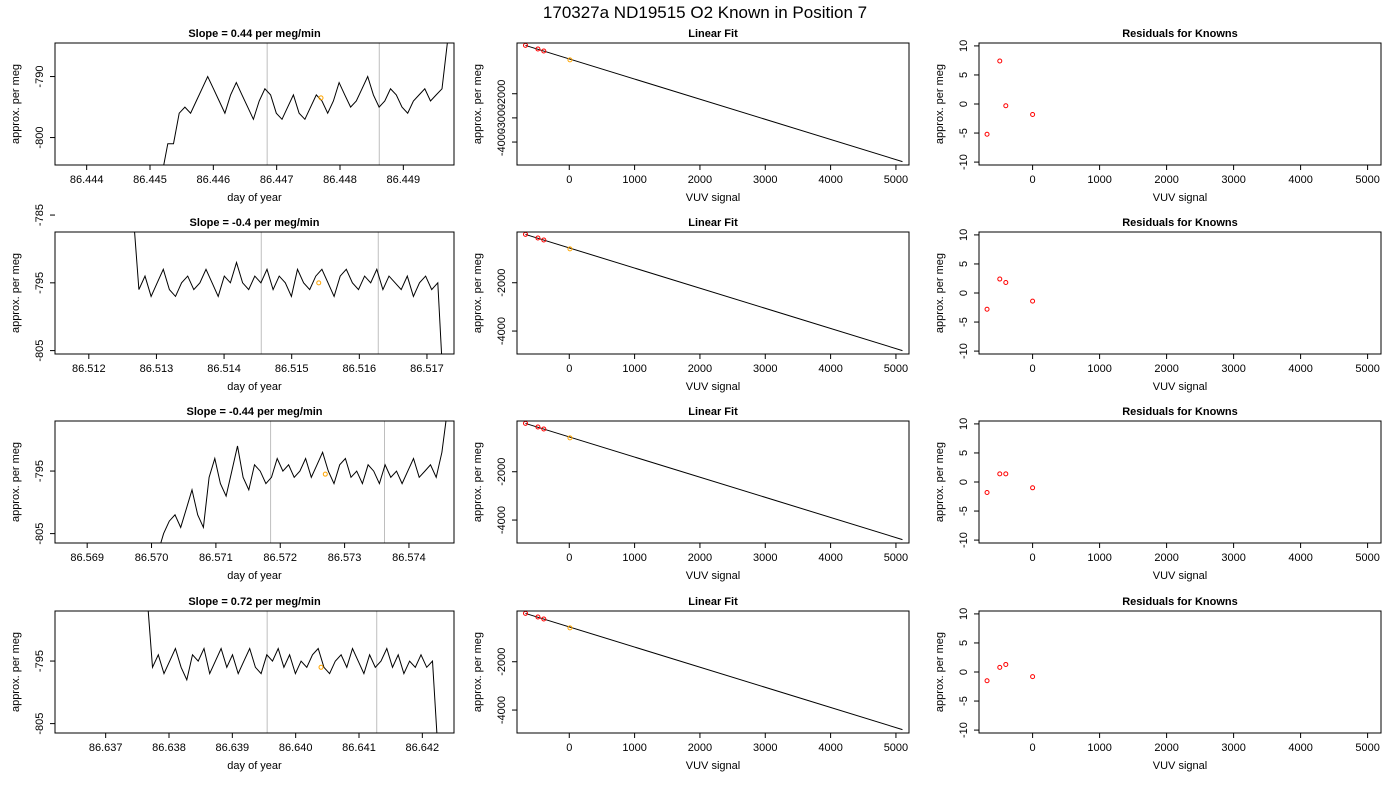 The width and height of the screenshot is (1400, 800). What do you see at coordinates (157, 369) in the screenshot?
I see `x-tick-label: 86.513` at bounding box center [157, 369].